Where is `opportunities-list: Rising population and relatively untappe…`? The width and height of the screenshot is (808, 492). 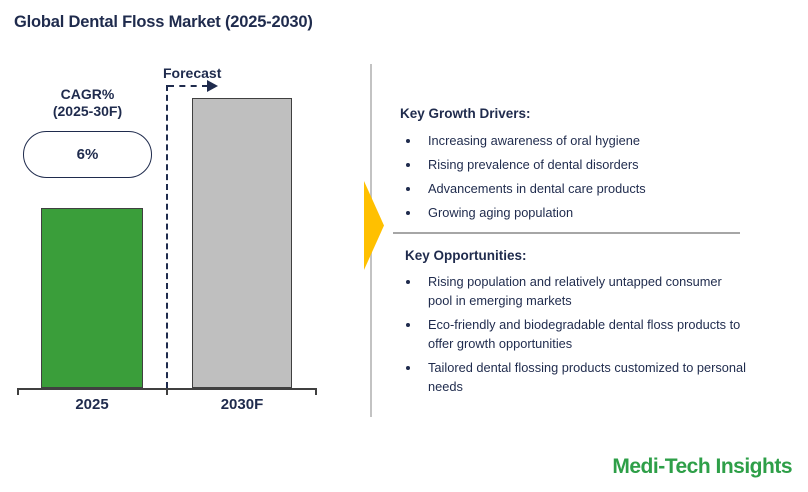 opportunities-list: Rising population and relatively untappe… is located at coordinates (578, 334).